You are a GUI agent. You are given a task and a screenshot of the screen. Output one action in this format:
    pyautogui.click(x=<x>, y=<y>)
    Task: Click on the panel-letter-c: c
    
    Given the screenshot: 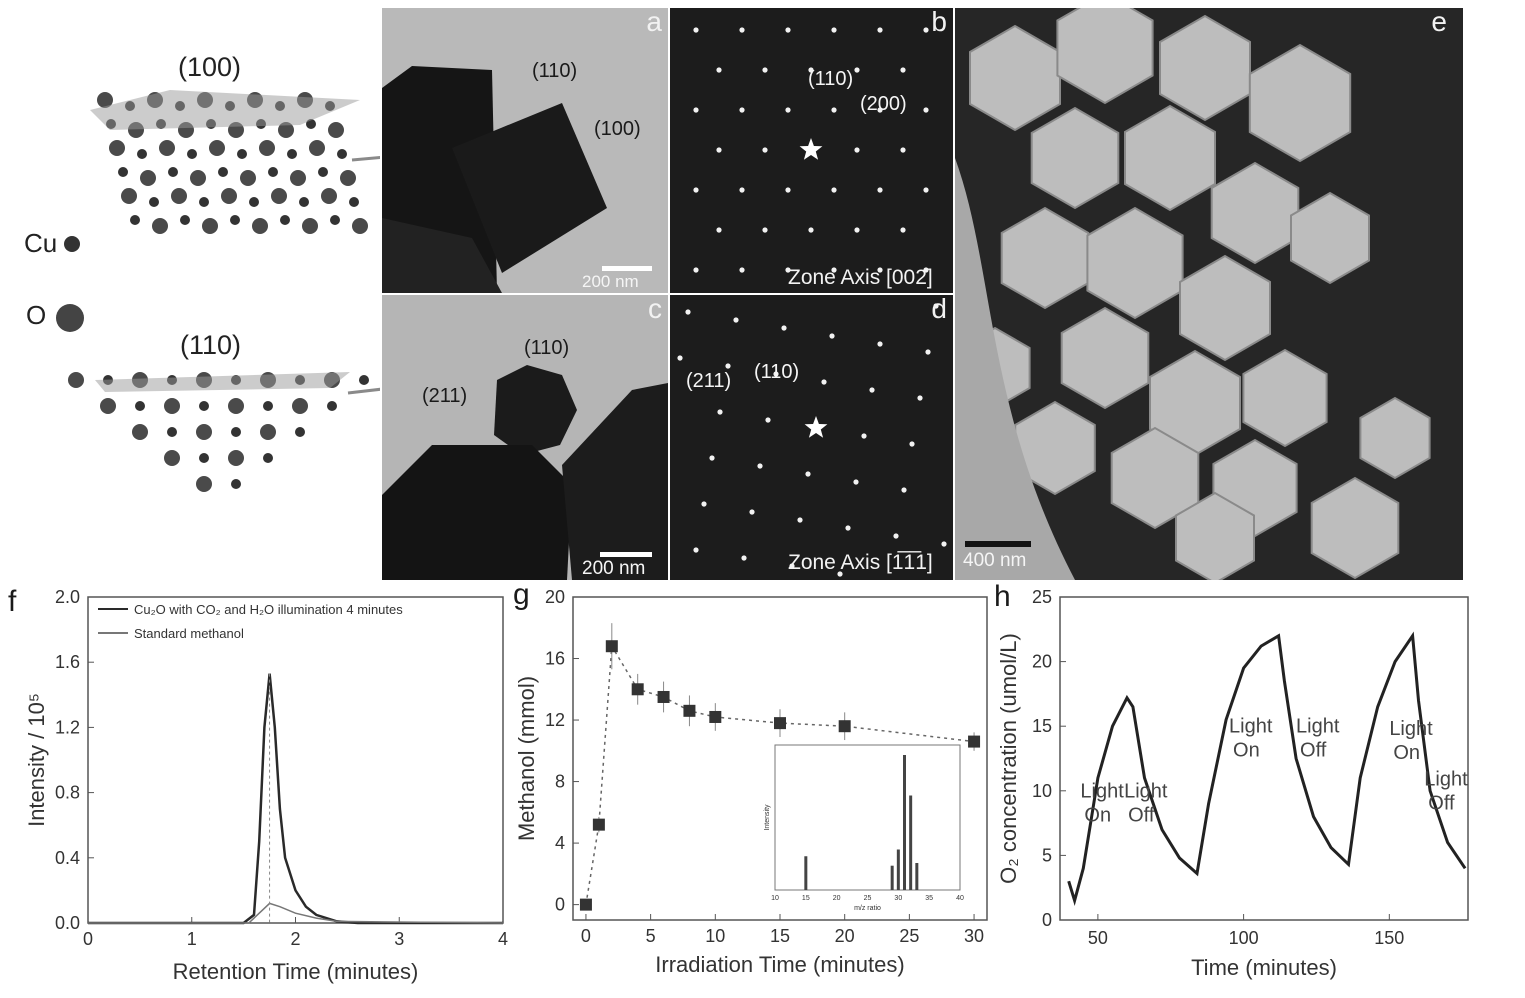 What is the action you would take?
    pyautogui.click(x=655, y=309)
    